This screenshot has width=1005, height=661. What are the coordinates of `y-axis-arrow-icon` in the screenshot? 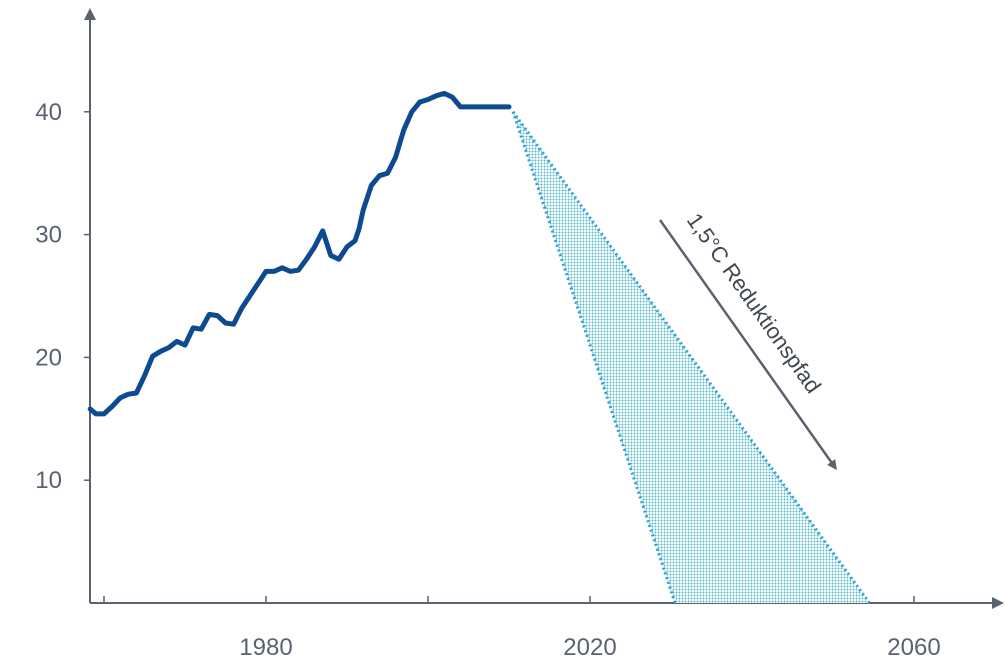 It's located at (90, 14).